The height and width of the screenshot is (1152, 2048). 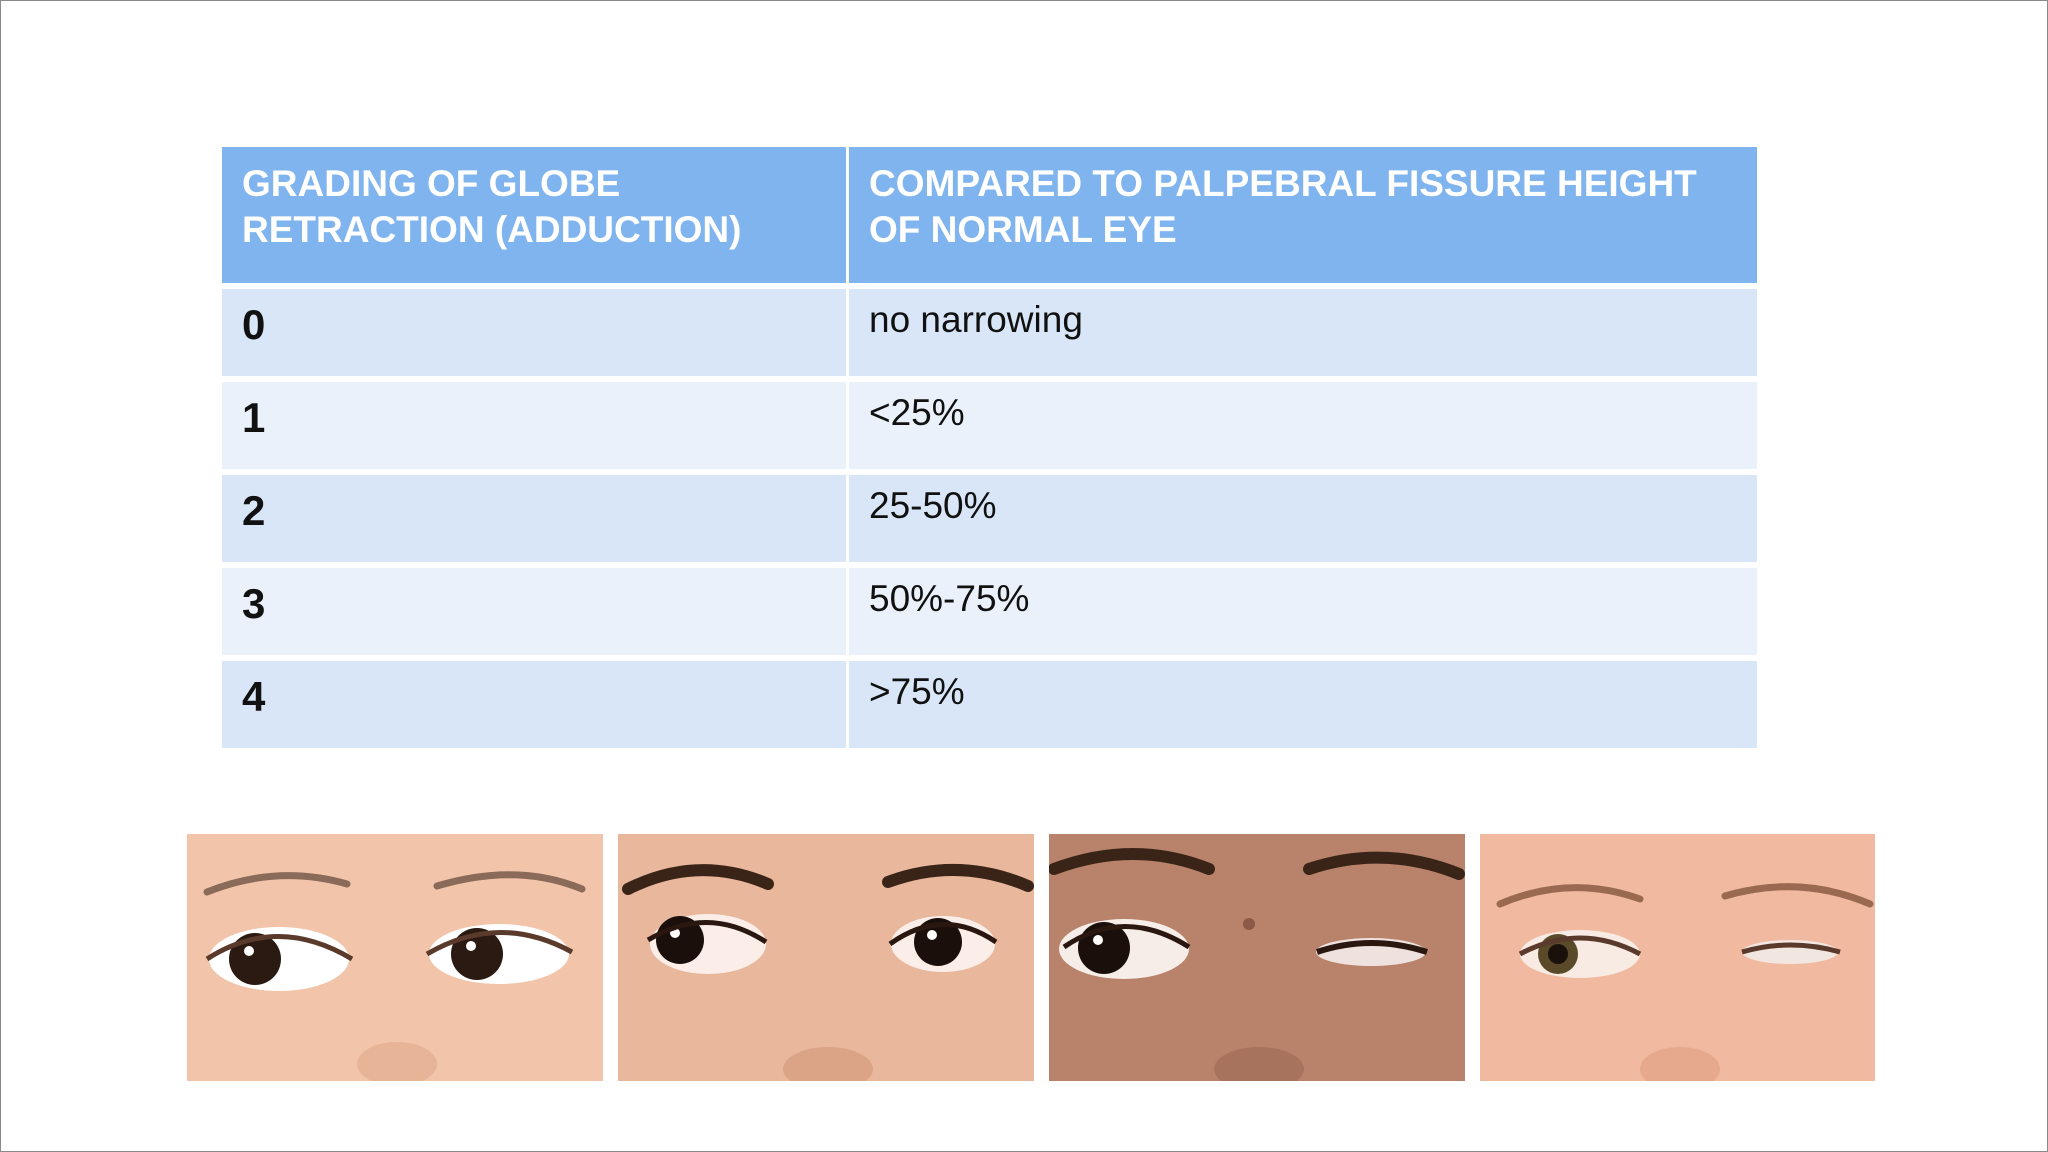 I want to click on table-row: 3 50%-75%, so click(x=989, y=611).